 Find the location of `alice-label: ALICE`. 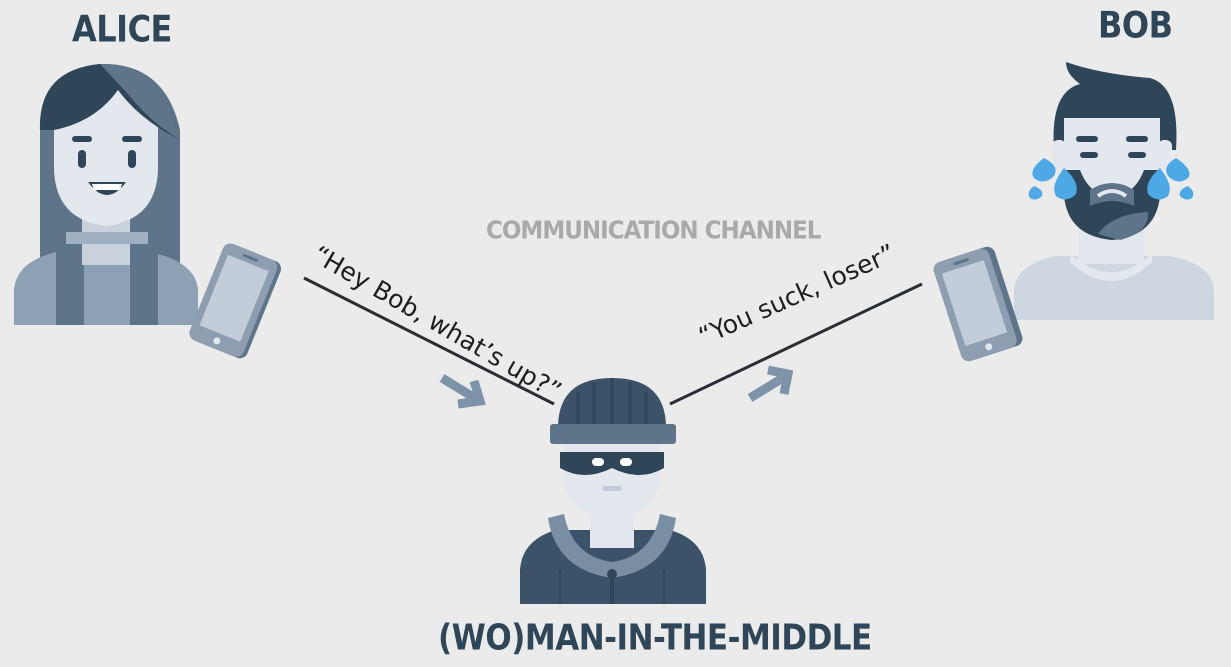

alice-label: ALICE is located at coordinates (122, 29).